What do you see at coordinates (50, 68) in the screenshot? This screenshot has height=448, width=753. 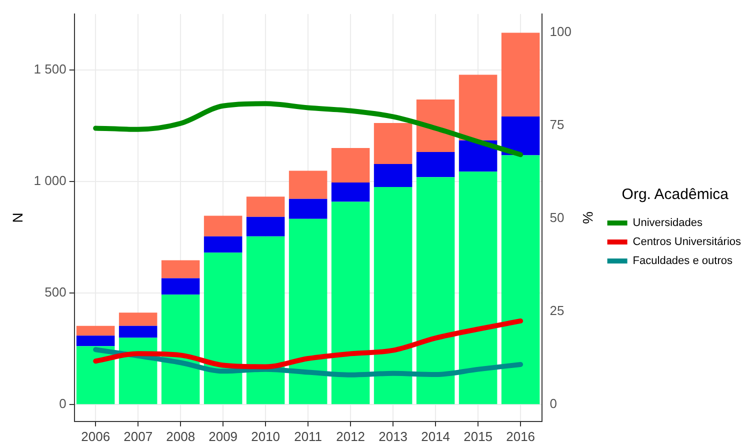 I see `y-tick-label: 1 500` at bounding box center [50, 68].